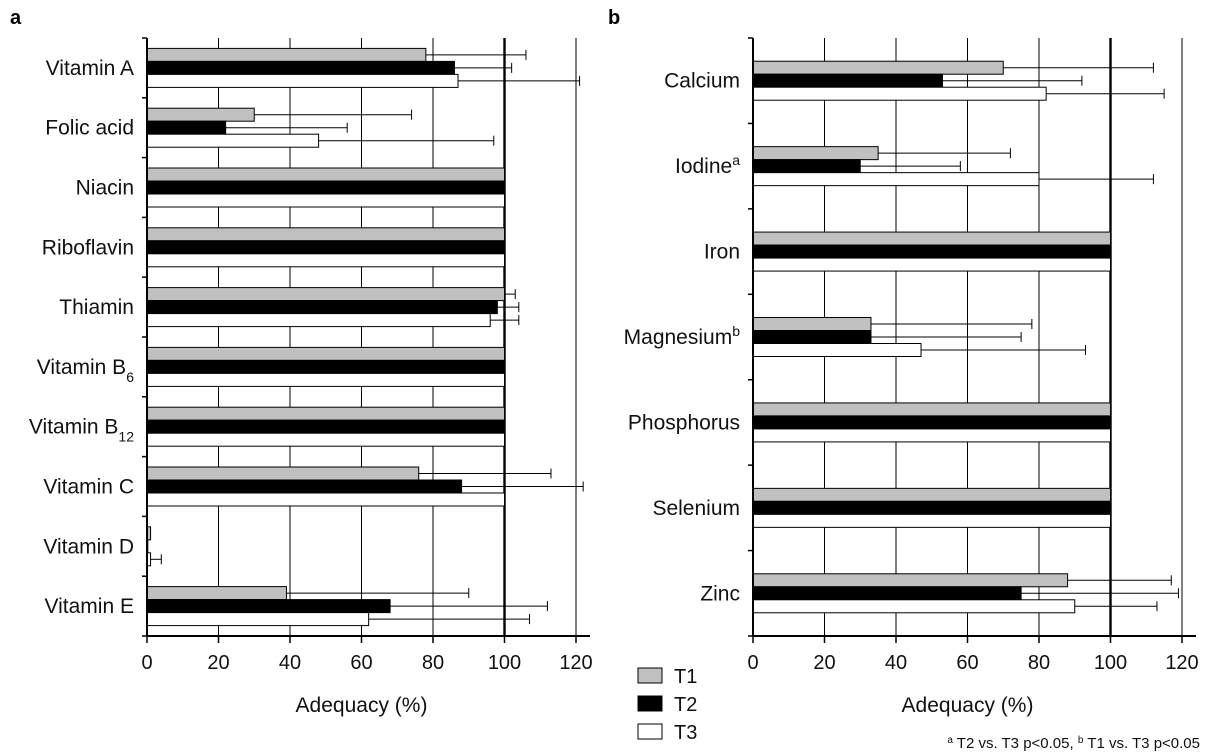  Describe the element at coordinates (684, 422) in the screenshot. I see `panel-b-category-label: Phosphorus` at that location.